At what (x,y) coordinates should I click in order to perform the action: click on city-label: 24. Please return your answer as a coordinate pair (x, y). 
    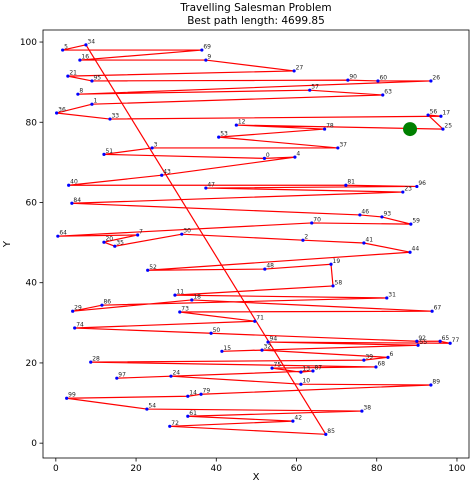
    Looking at the image, I should click on (176, 373).